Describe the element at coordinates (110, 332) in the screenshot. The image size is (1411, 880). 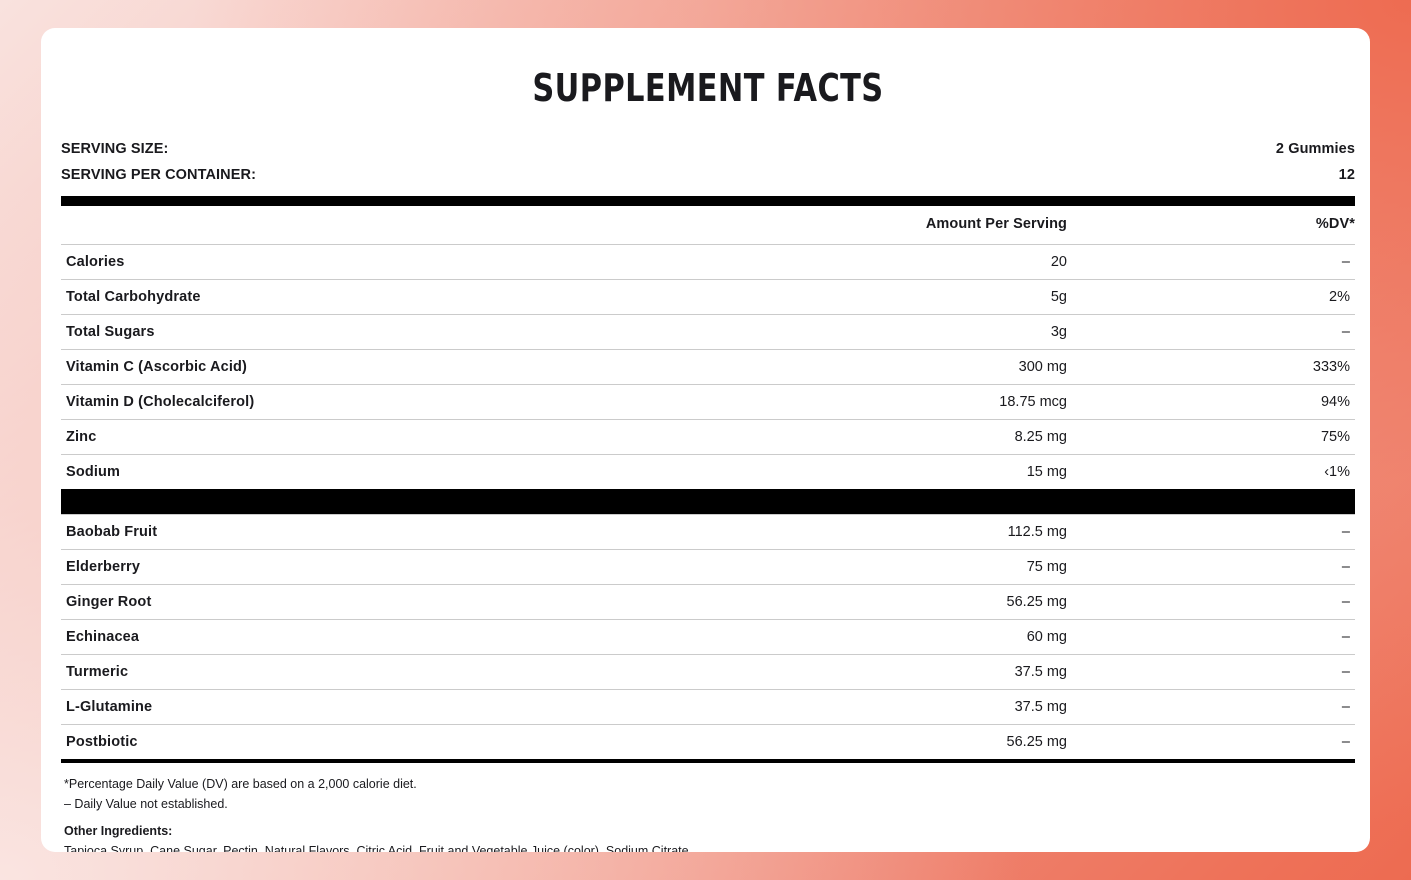
I see `nutrient-name: Total Sugars` at that location.